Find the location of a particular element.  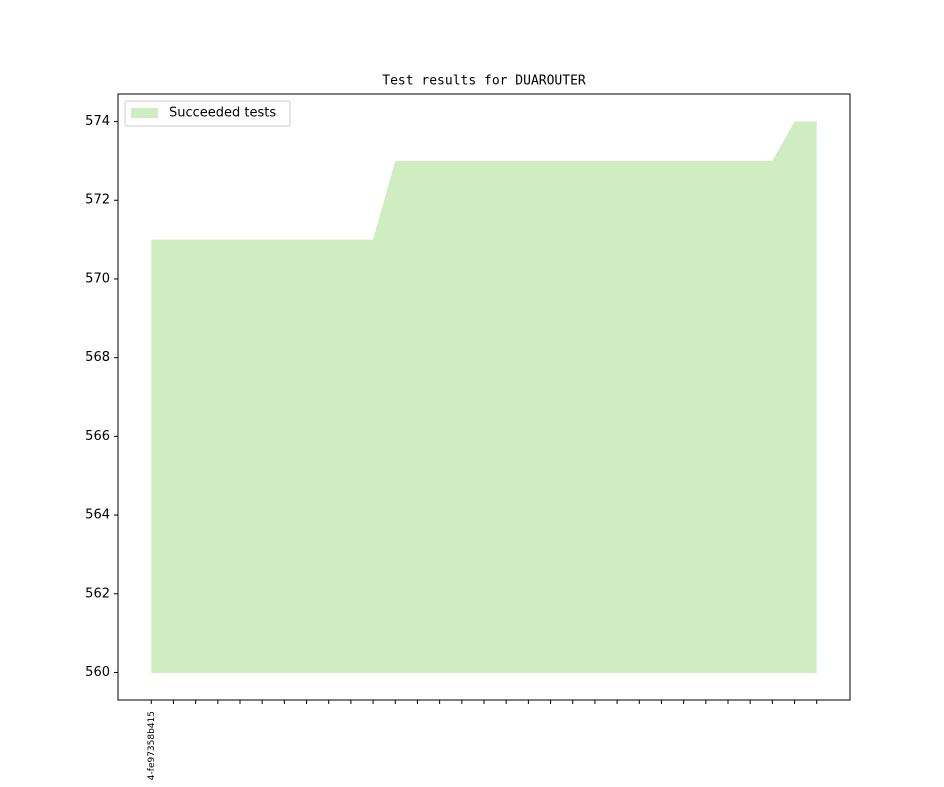

x-tick-label: 4-fe97358b415 is located at coordinates (152, 745).